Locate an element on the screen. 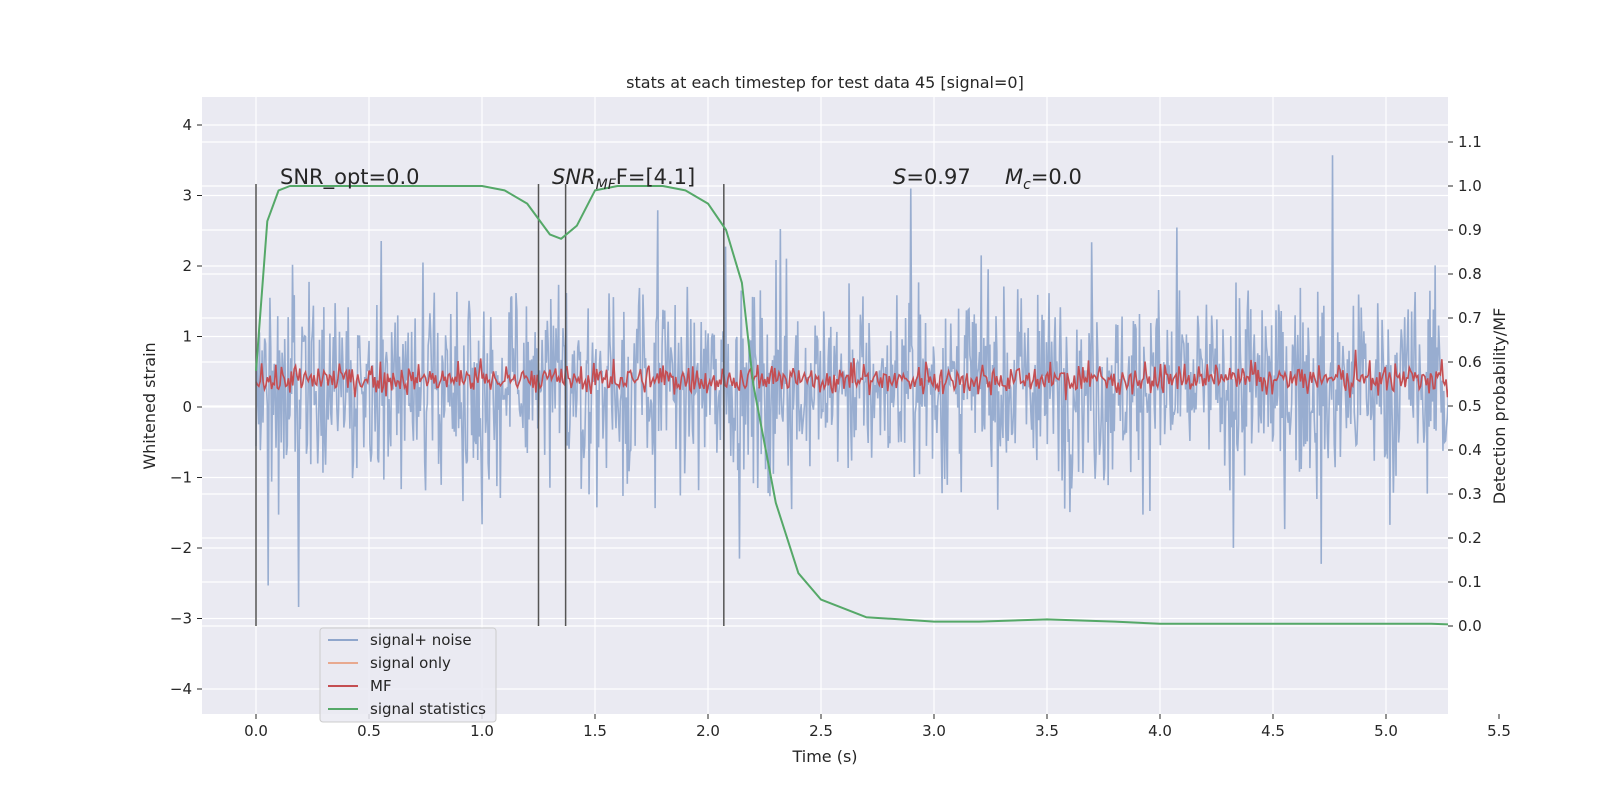 The image size is (1600, 800). y-right-tick-label: 0.4 is located at coordinates (1470, 450).